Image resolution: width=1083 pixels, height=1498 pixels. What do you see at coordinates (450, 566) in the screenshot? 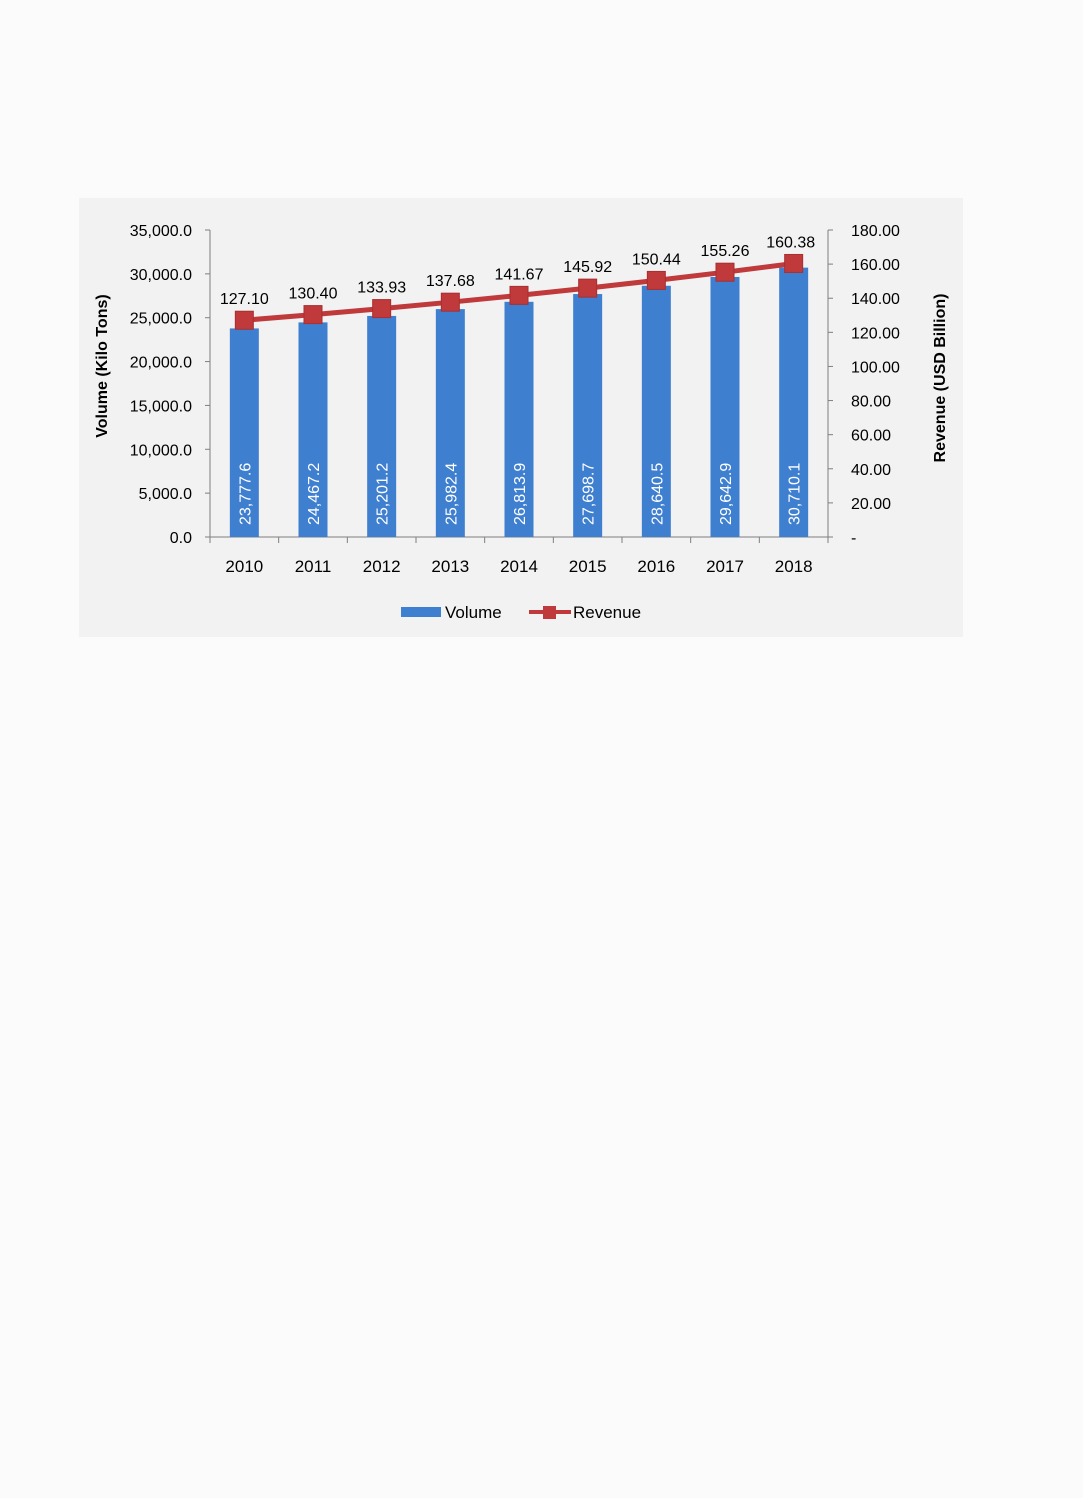
I see `x-tick-label: 2013` at bounding box center [450, 566].